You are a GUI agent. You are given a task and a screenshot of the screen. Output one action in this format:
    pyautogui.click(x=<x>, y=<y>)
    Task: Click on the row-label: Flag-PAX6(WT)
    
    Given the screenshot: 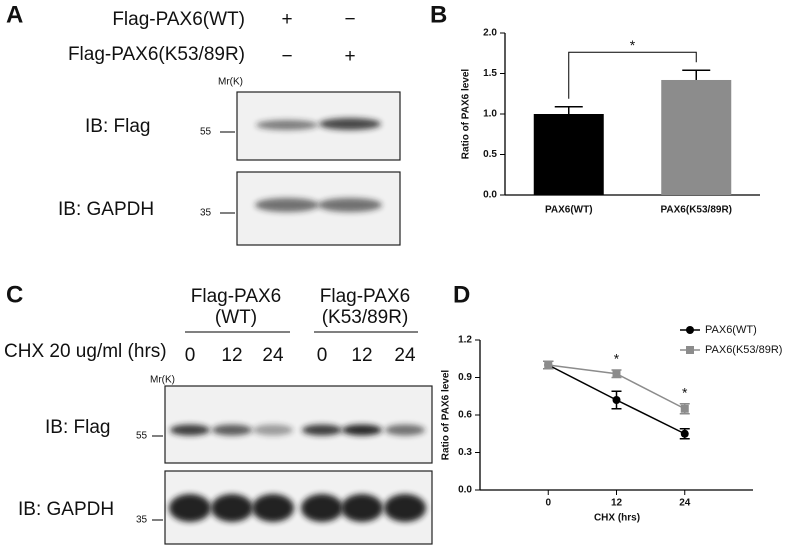 What is the action you would take?
    pyautogui.click(x=178, y=19)
    